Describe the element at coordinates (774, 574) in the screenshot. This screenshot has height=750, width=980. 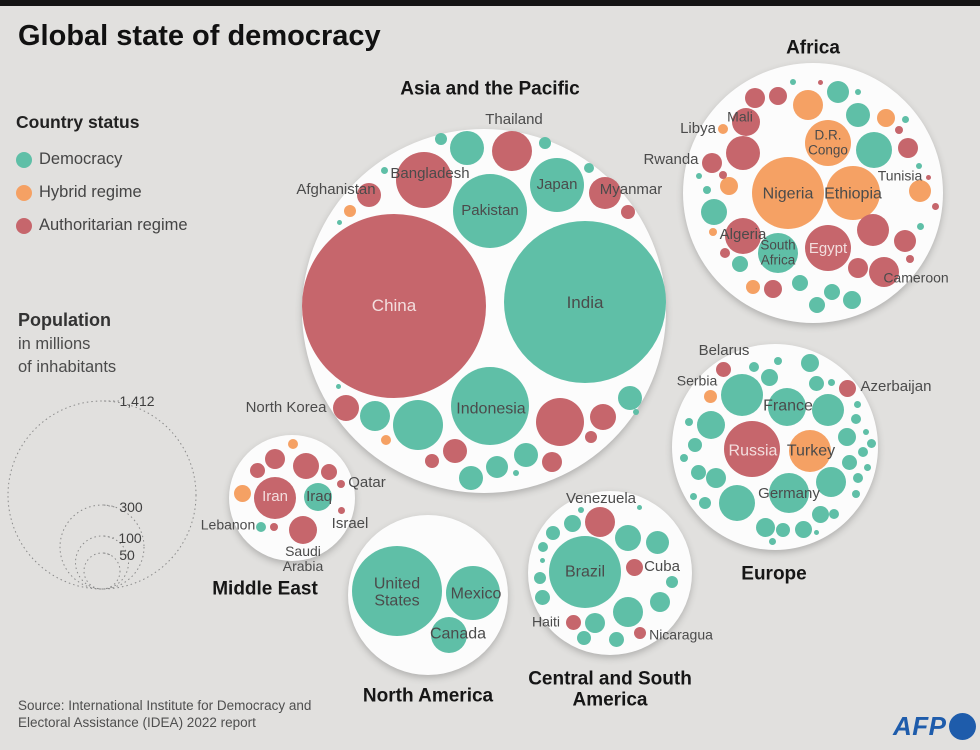
I see `region-title-europe: Europe` at that location.